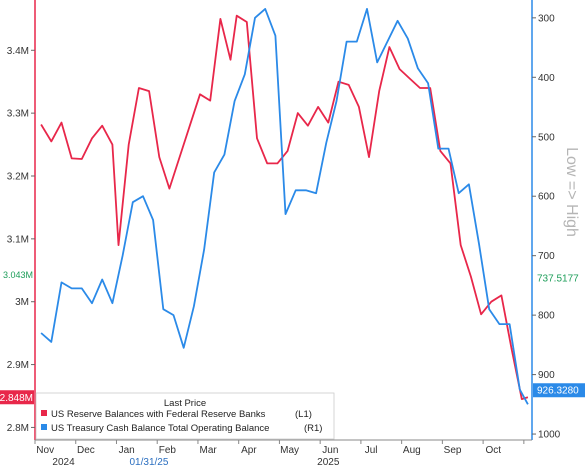 This screenshot has width=585, height=466. I want to click on x-tick-label: Jul, so click(371, 450).